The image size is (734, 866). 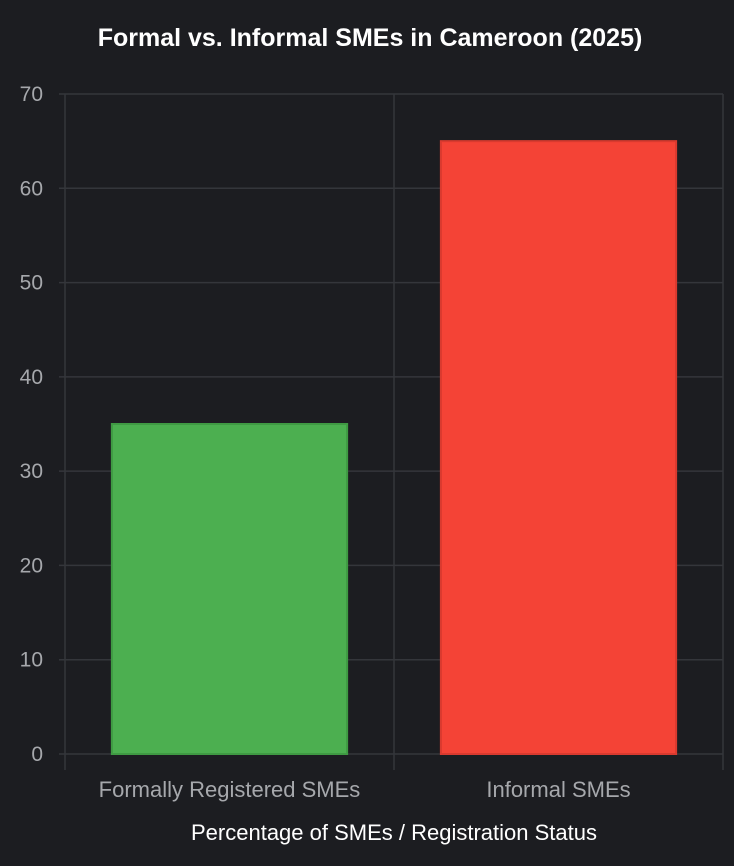 What do you see at coordinates (31, 660) in the screenshot?
I see `y-tick-label: 10` at bounding box center [31, 660].